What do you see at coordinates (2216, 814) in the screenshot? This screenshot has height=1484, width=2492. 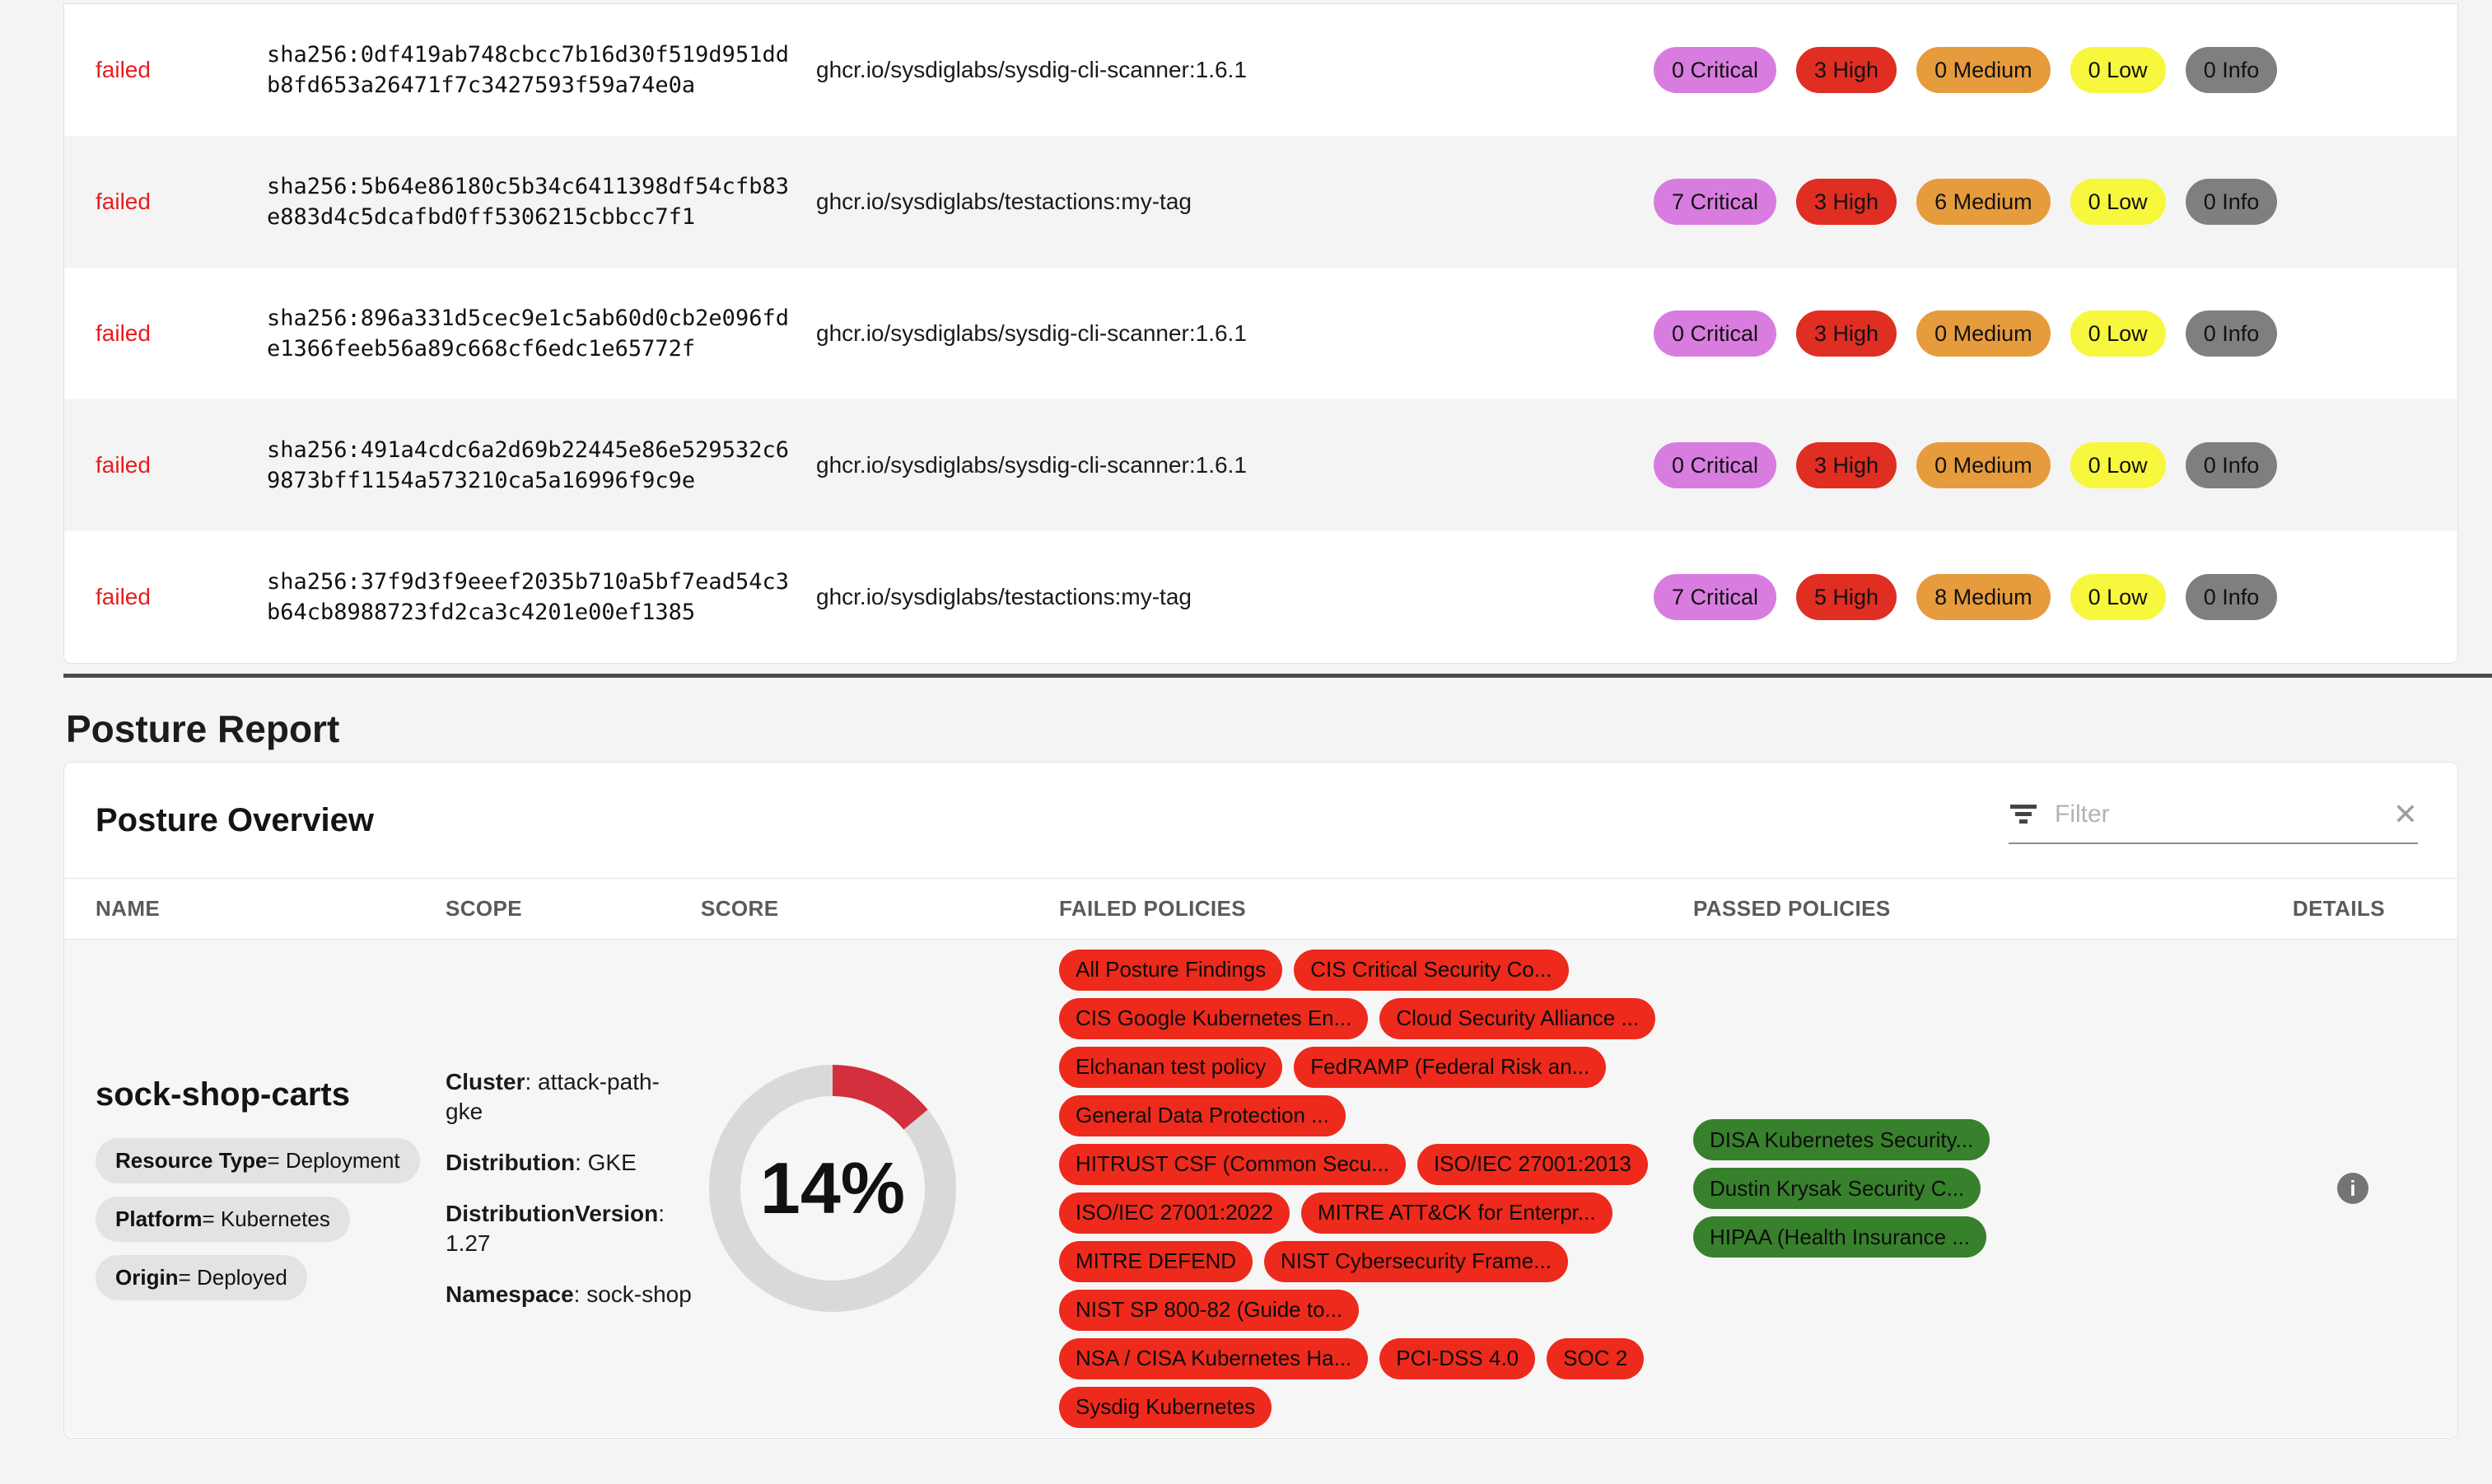 I see `filter-input` at bounding box center [2216, 814].